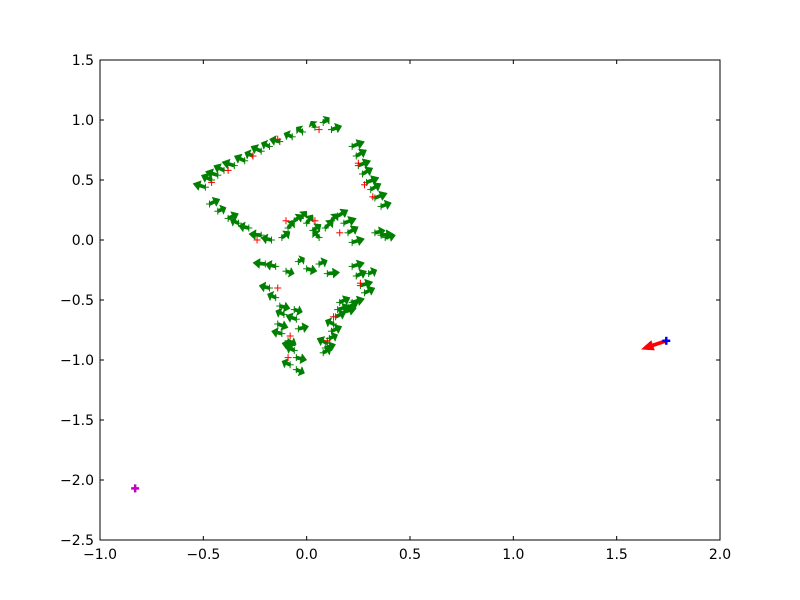  Describe the element at coordinates (720, 555) in the screenshot. I see `x-tick-label: 2.0` at that location.